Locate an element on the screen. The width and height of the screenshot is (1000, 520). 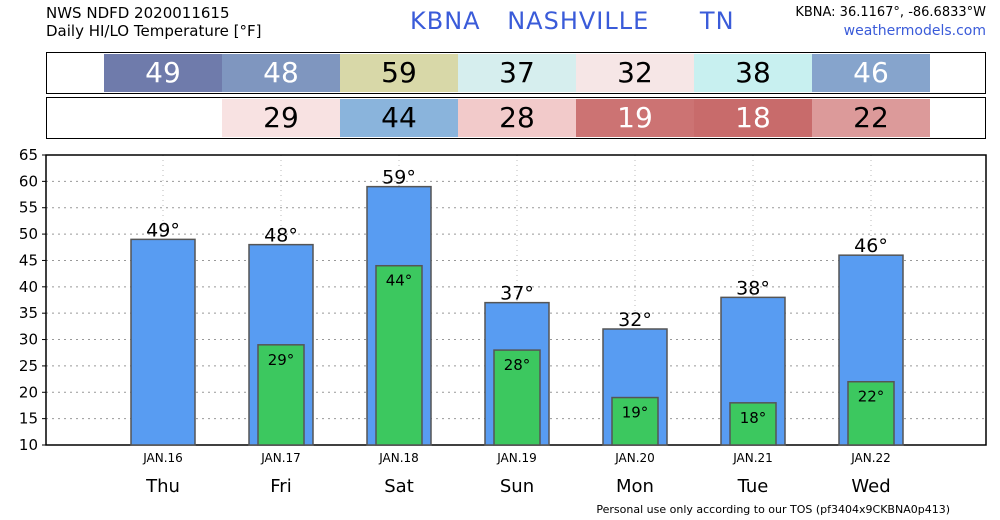
high-temp-cell: 37 is located at coordinates (517, 73).